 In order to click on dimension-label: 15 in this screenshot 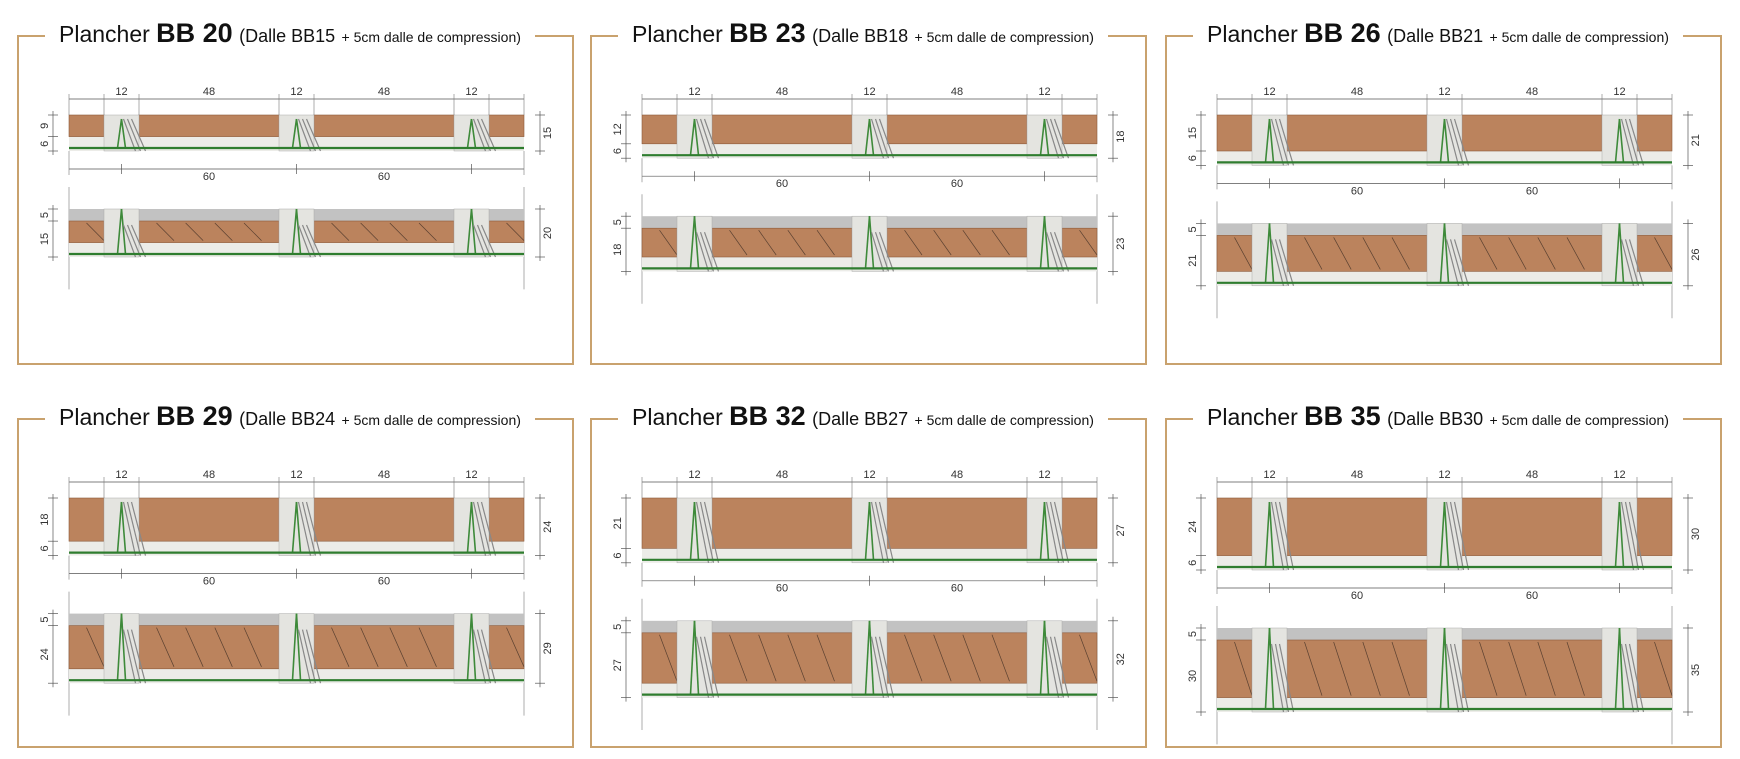, I will do `click(1193, 133)`.